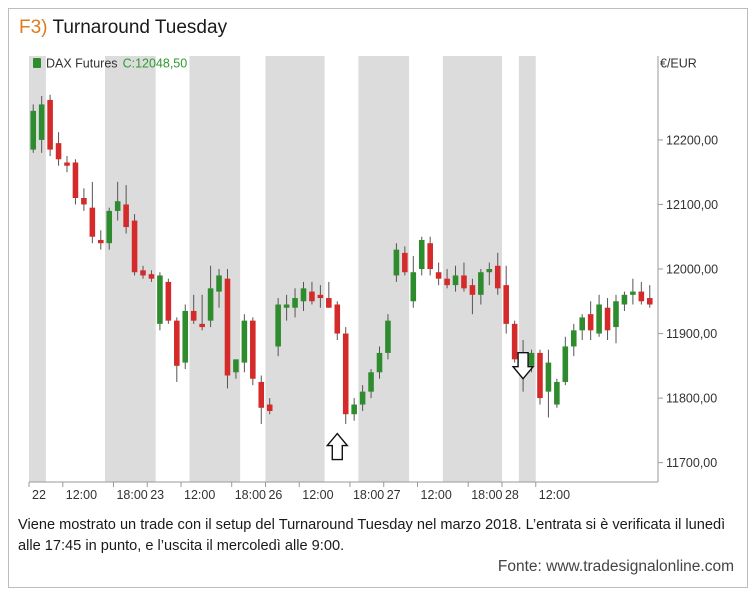 This screenshot has height=597, width=756. I want to click on x-tick-label: 12:00, so click(81, 495).